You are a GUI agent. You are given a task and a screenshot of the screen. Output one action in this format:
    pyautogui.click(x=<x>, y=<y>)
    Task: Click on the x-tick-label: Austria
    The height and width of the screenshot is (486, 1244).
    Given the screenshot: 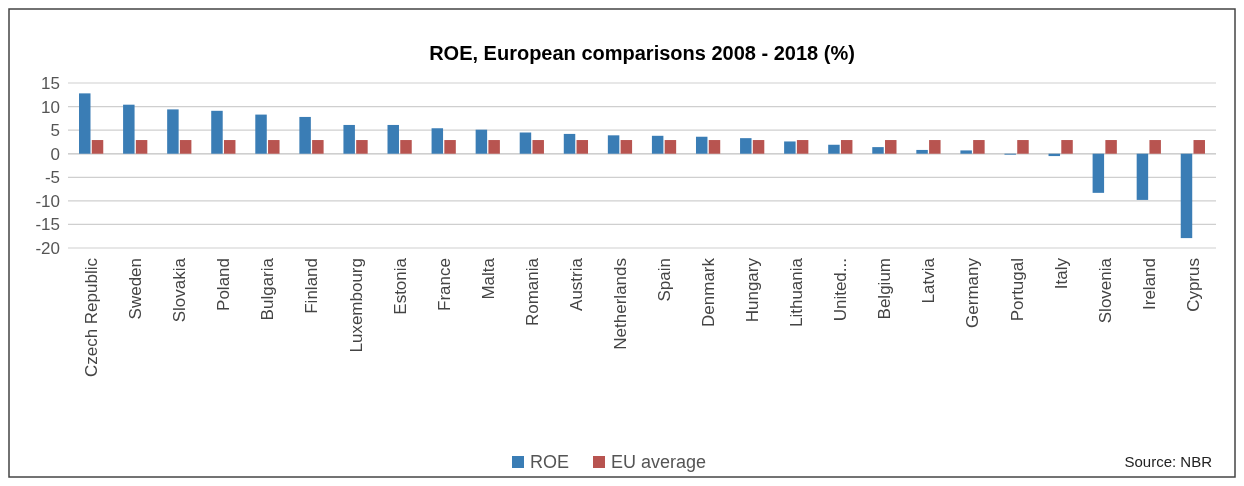 What is the action you would take?
    pyautogui.click(x=576, y=284)
    